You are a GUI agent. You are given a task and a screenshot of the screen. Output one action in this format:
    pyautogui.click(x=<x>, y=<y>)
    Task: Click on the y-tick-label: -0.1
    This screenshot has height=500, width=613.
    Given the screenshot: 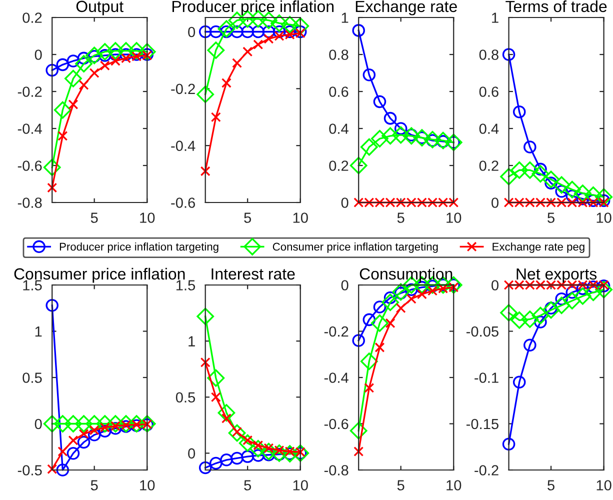 What is the action you would take?
    pyautogui.click(x=486, y=377)
    